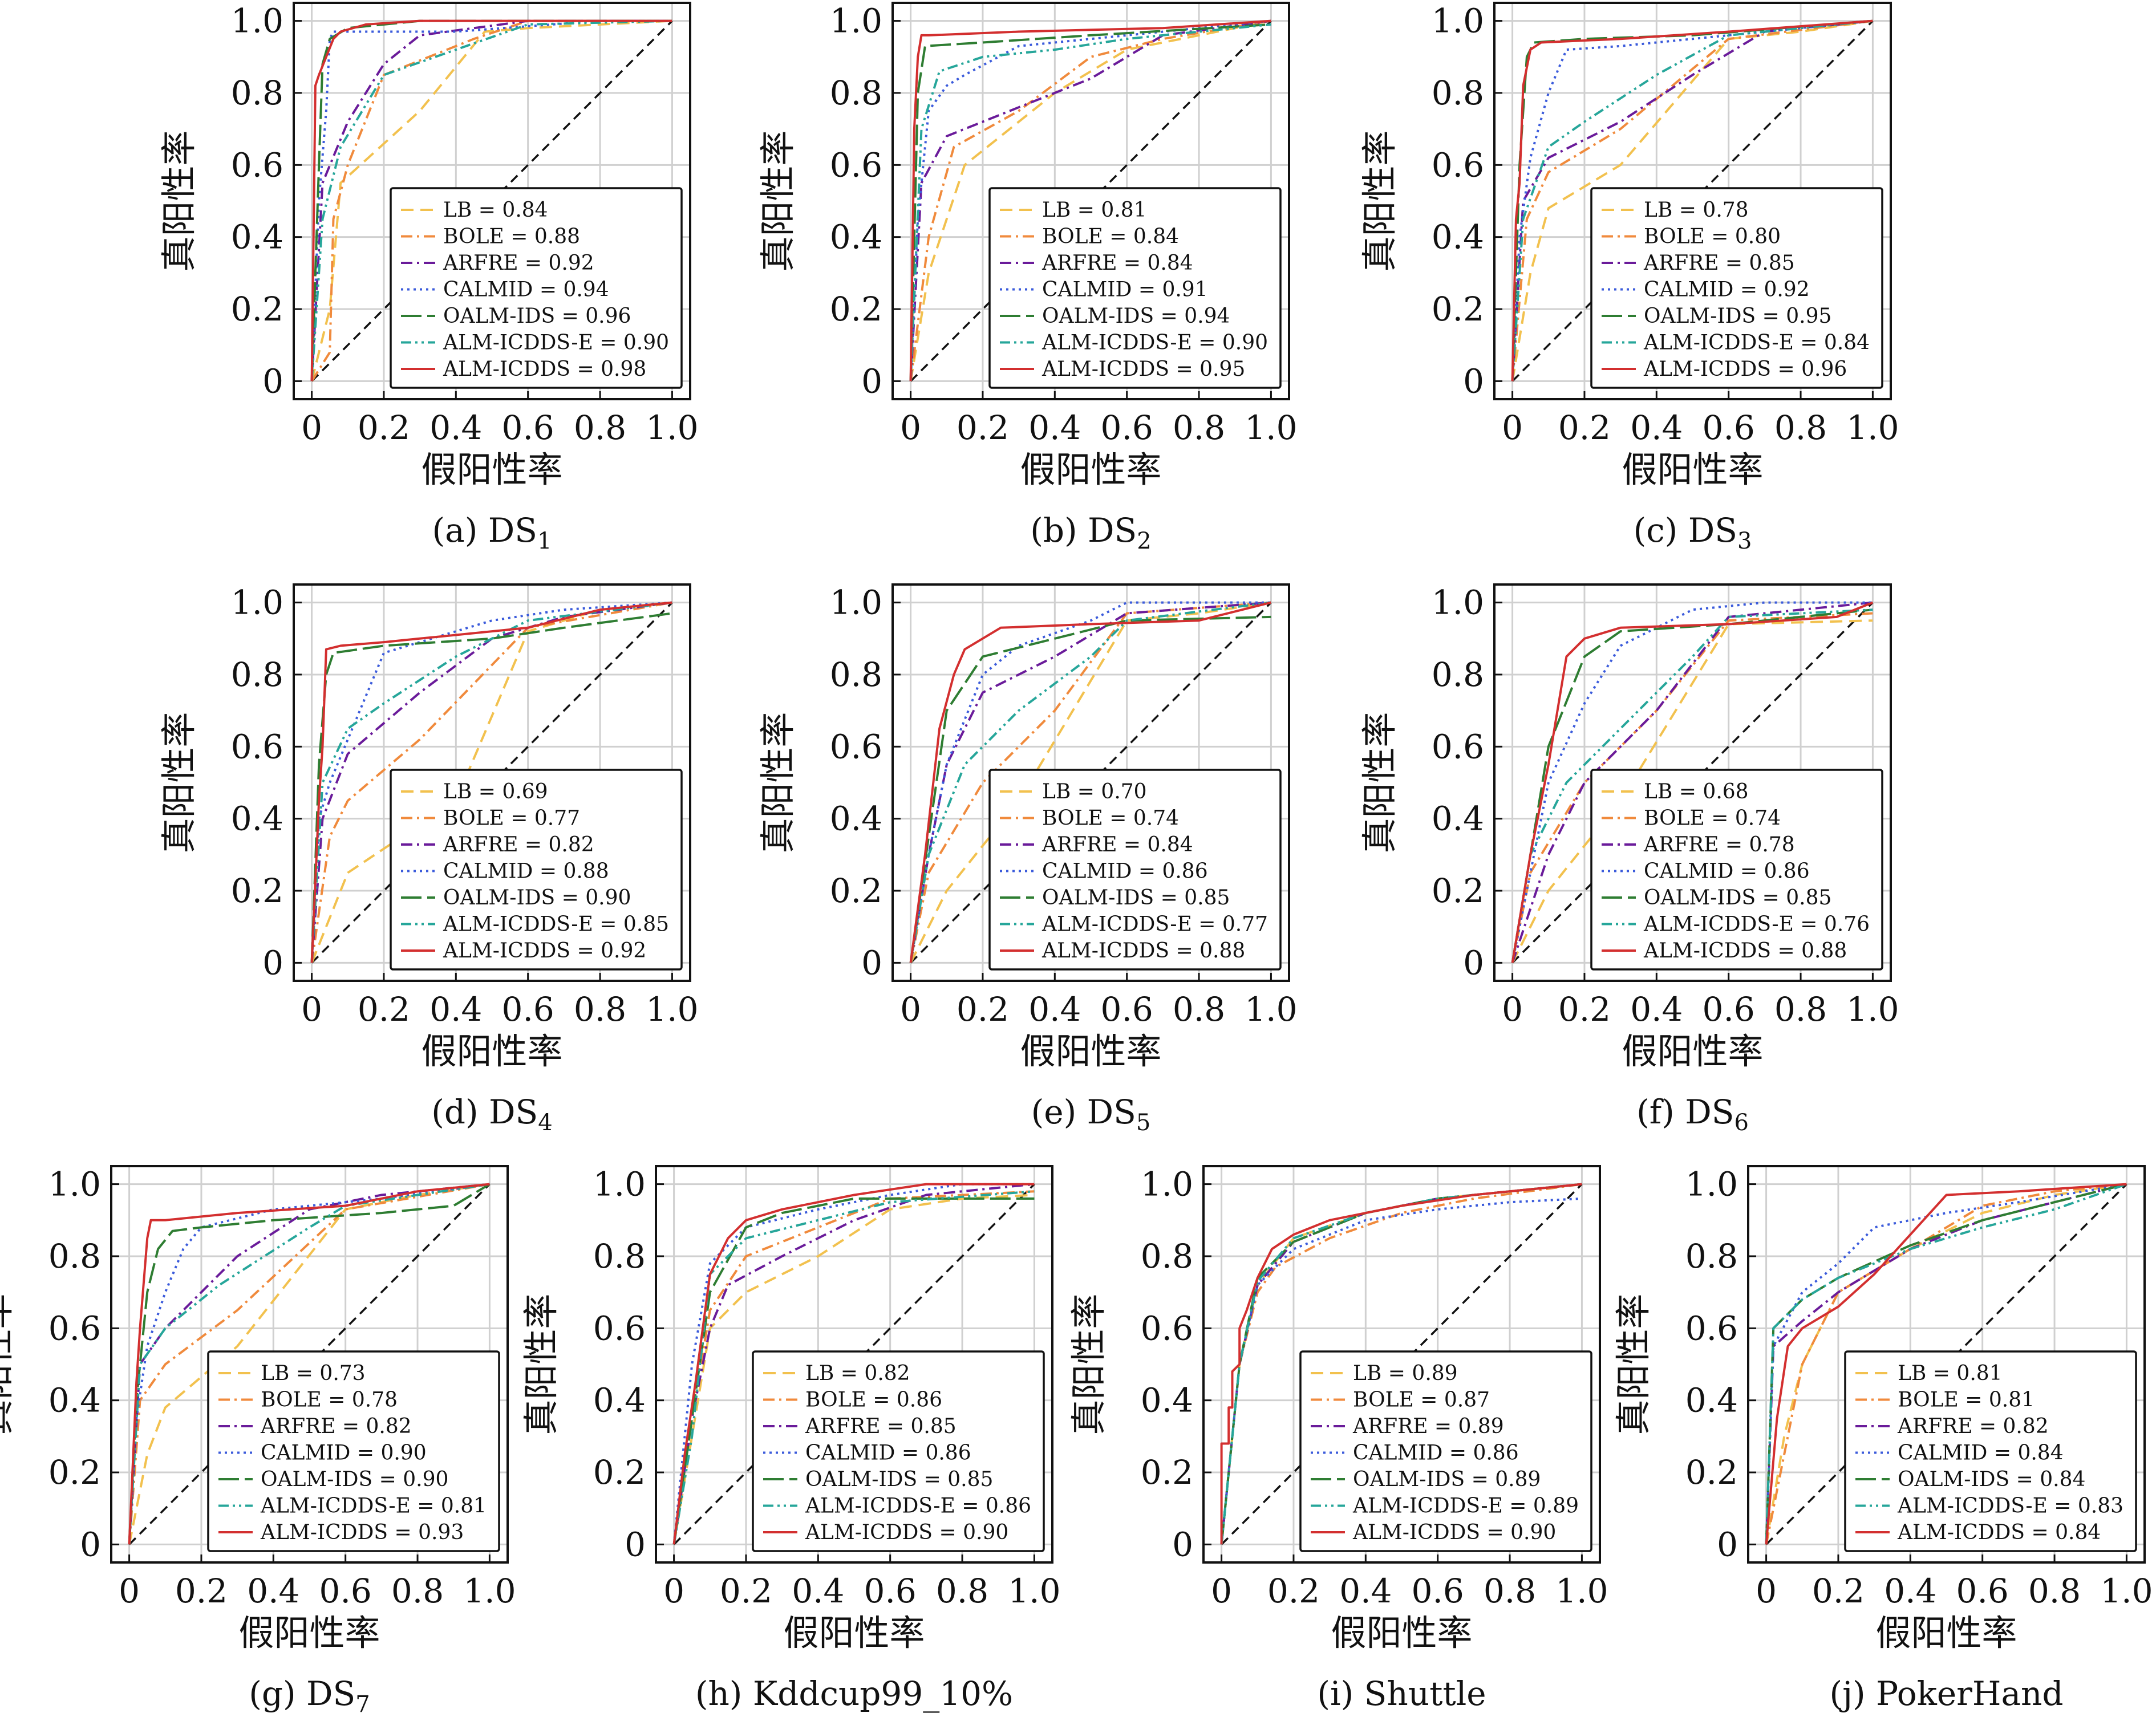  Describe the element at coordinates (1999, 1533) in the screenshot. I see `legend-entry: ALM-ICDDS = 0.84` at that location.